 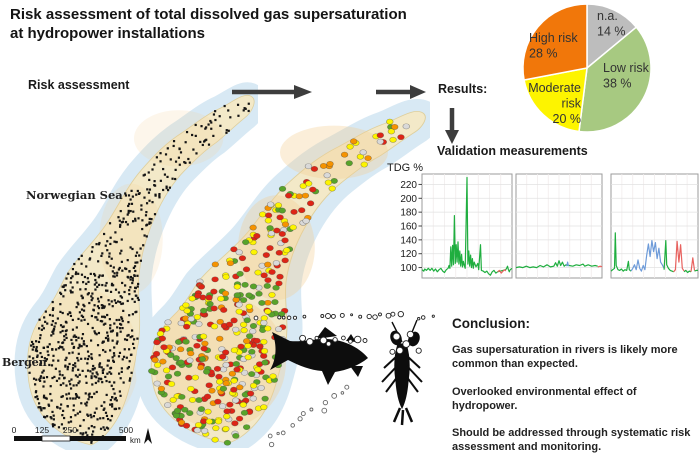 What do you see at coordinates (42, 430) in the screenshot?
I see `scale-tick-125: 125` at bounding box center [42, 430].